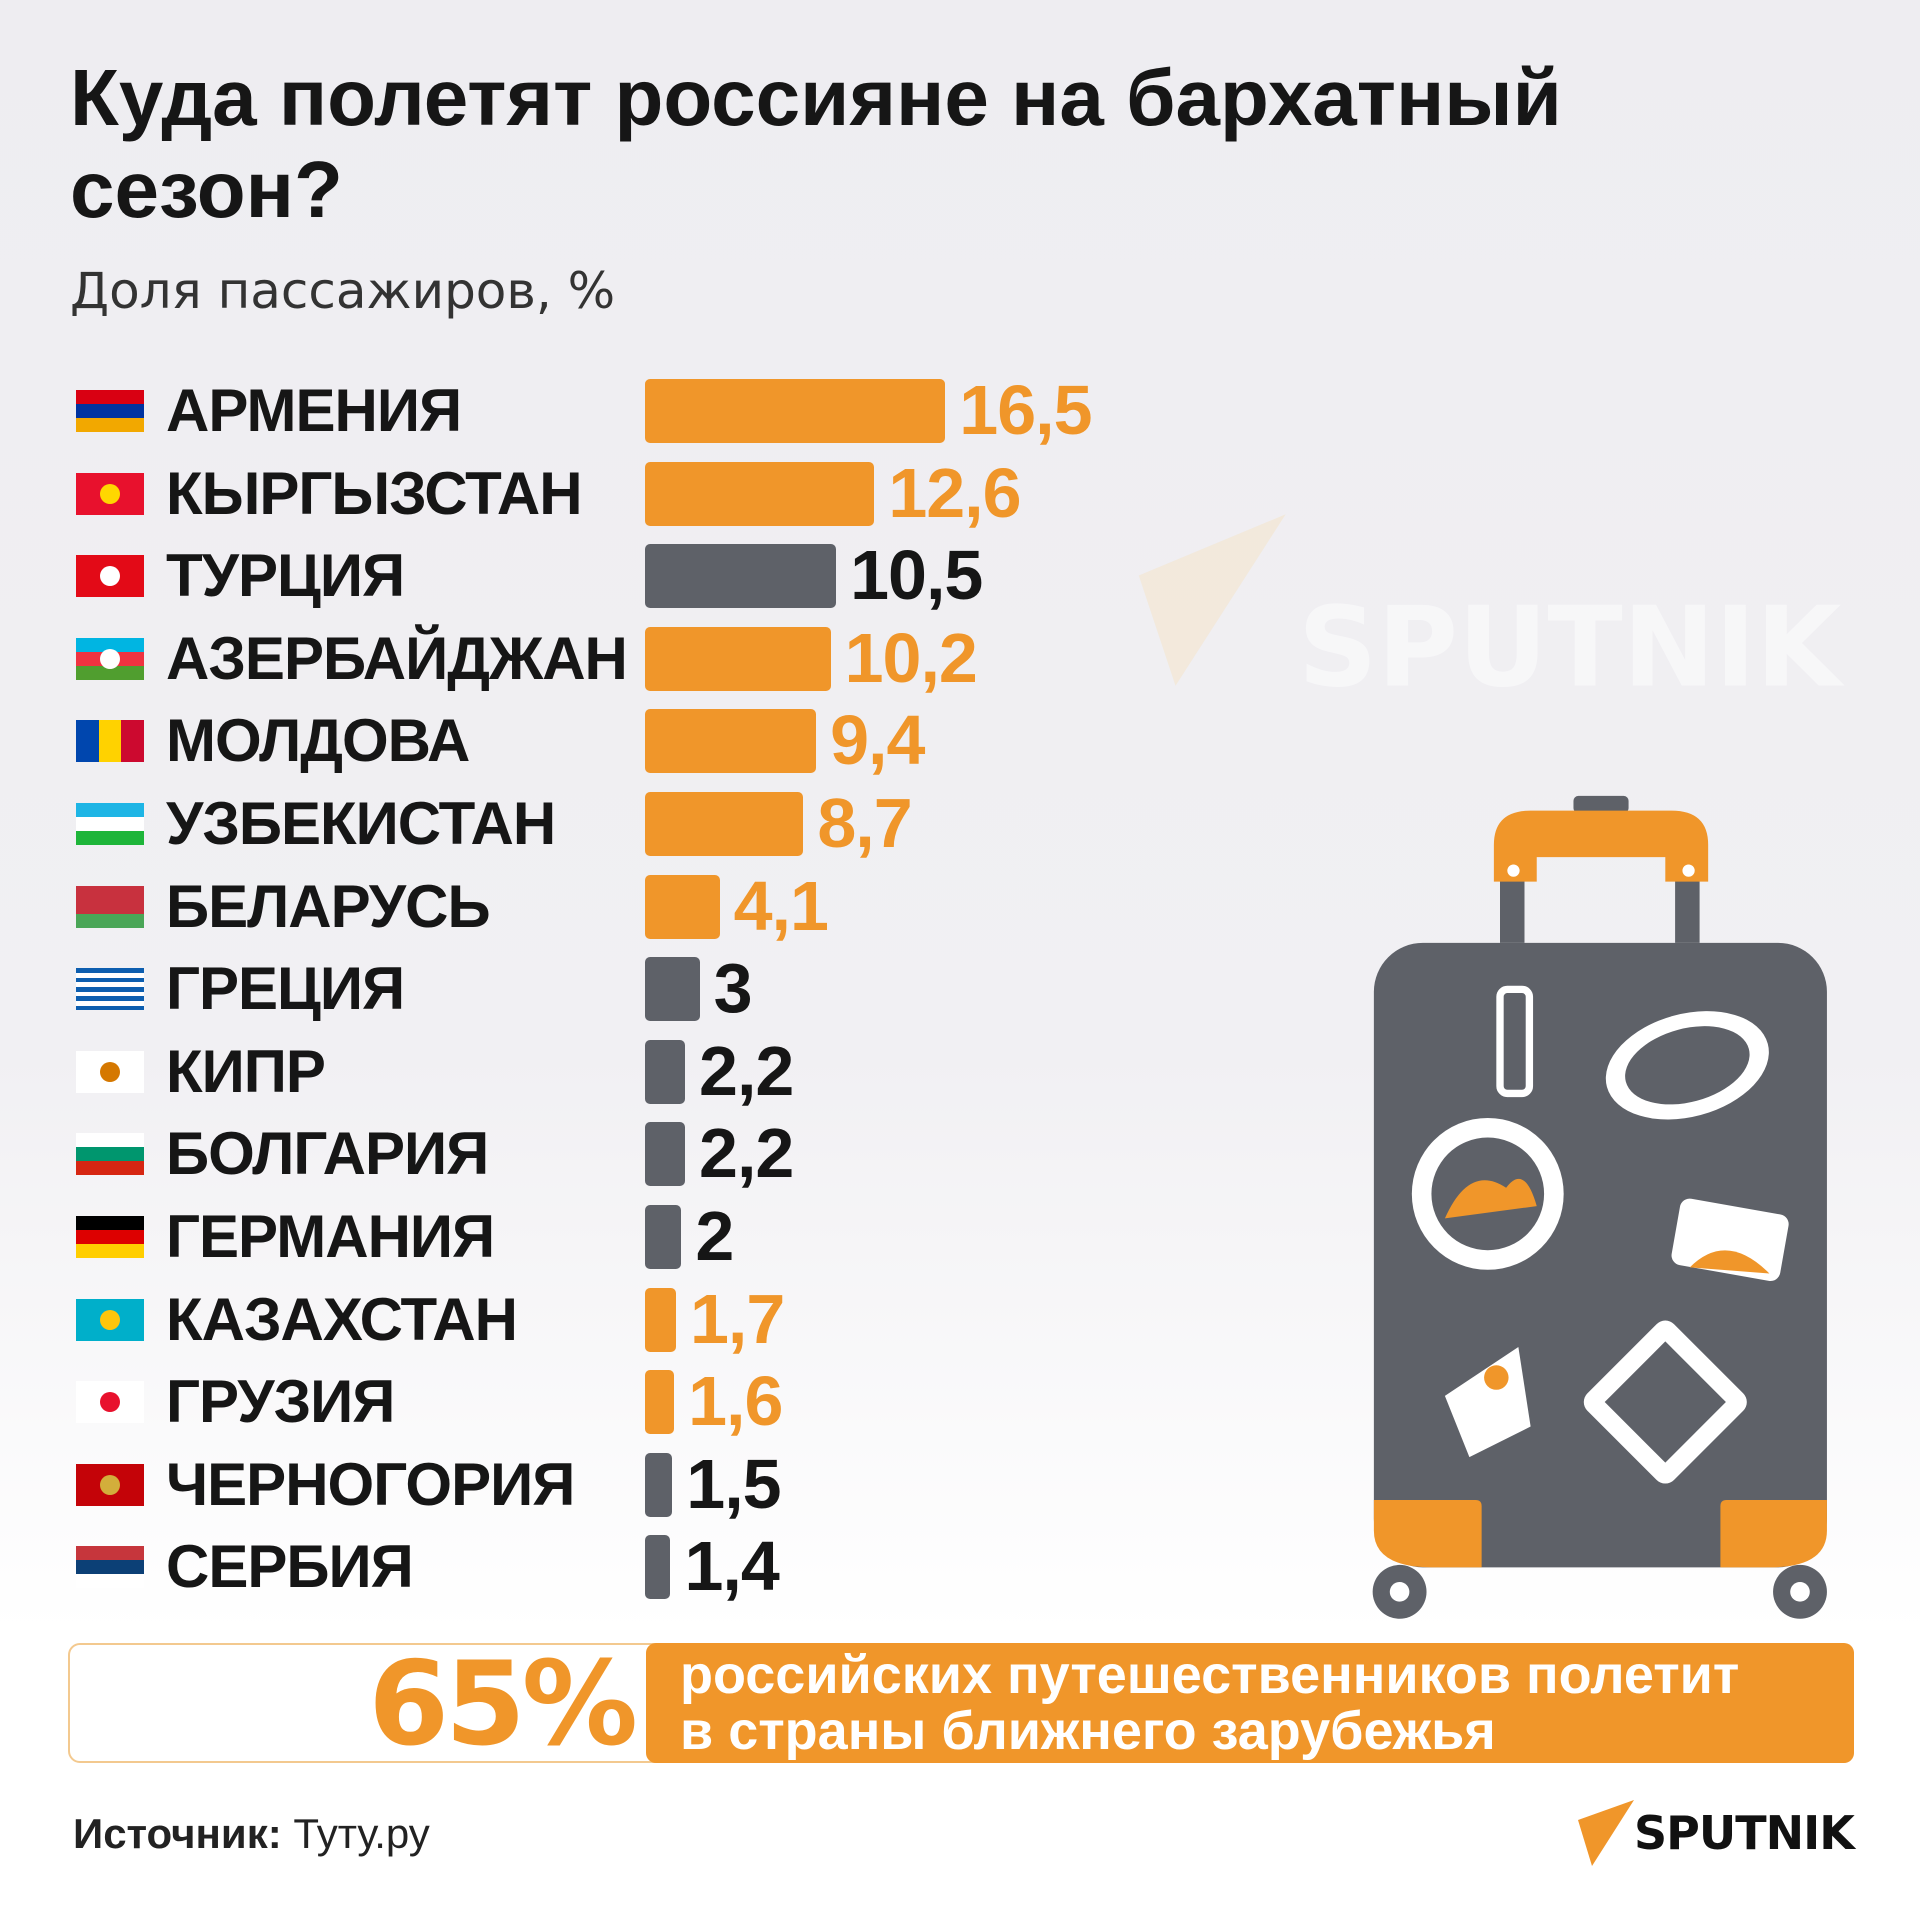 The height and width of the screenshot is (1920, 1920). Describe the element at coordinates (246, 1071) in the screenshot. I see `category-label: КИПР` at that location.